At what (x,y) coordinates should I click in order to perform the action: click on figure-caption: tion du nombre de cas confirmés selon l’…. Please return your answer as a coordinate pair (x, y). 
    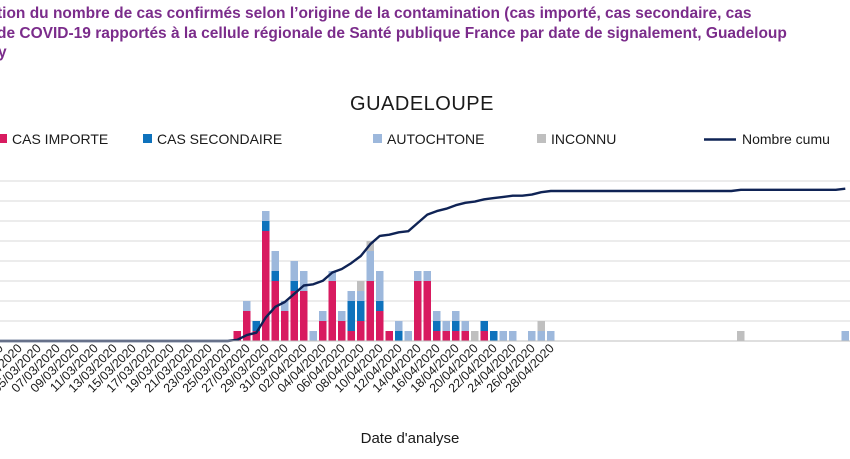
    Looking at the image, I should click on (425, 33).